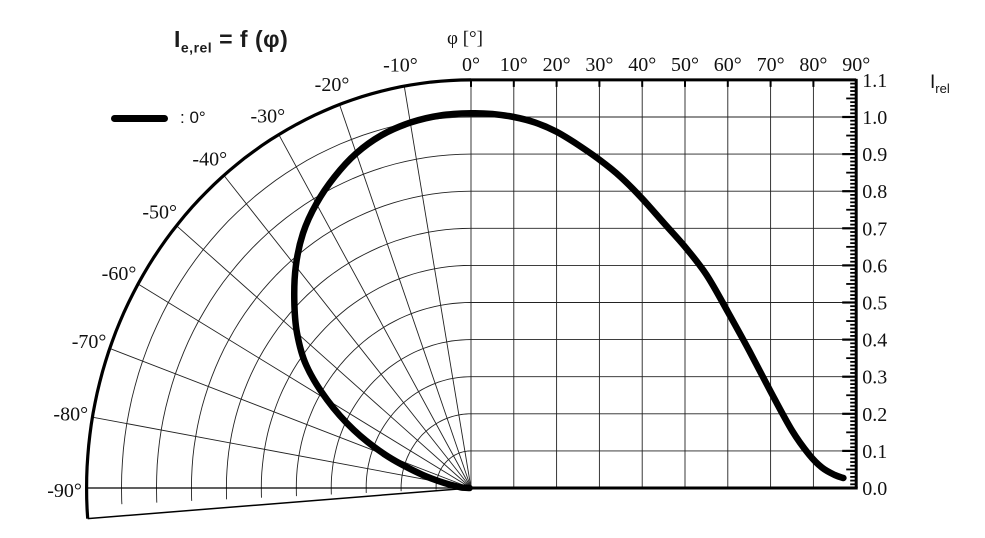  I want to click on irel-tick-label: 0.2, so click(874, 415).